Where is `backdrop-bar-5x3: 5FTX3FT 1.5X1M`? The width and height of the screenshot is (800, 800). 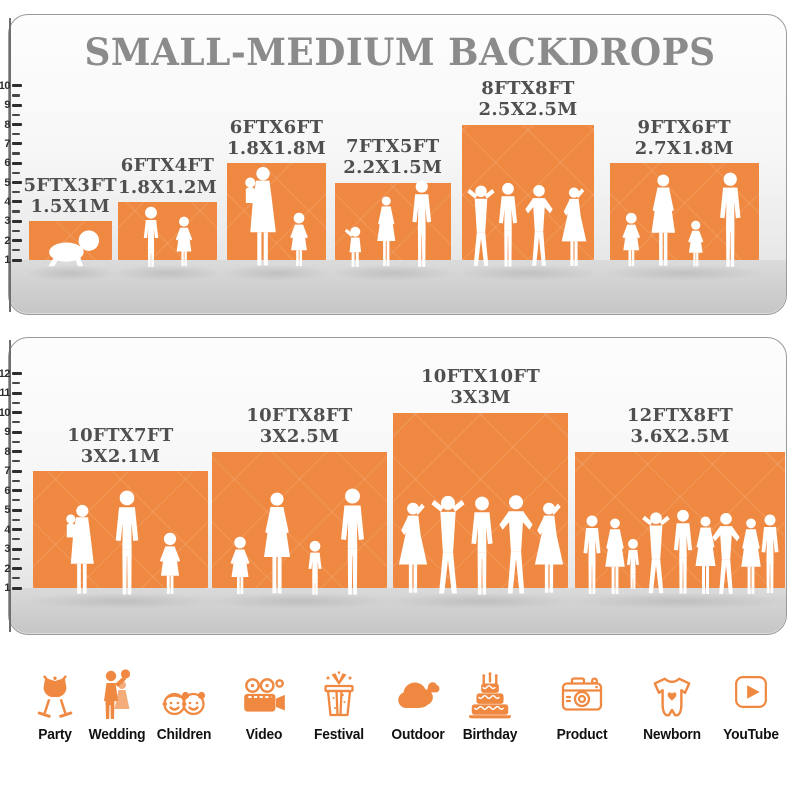
backdrop-bar-5x3: 5FTX3FT 1.5X1M is located at coordinates (70, 228).